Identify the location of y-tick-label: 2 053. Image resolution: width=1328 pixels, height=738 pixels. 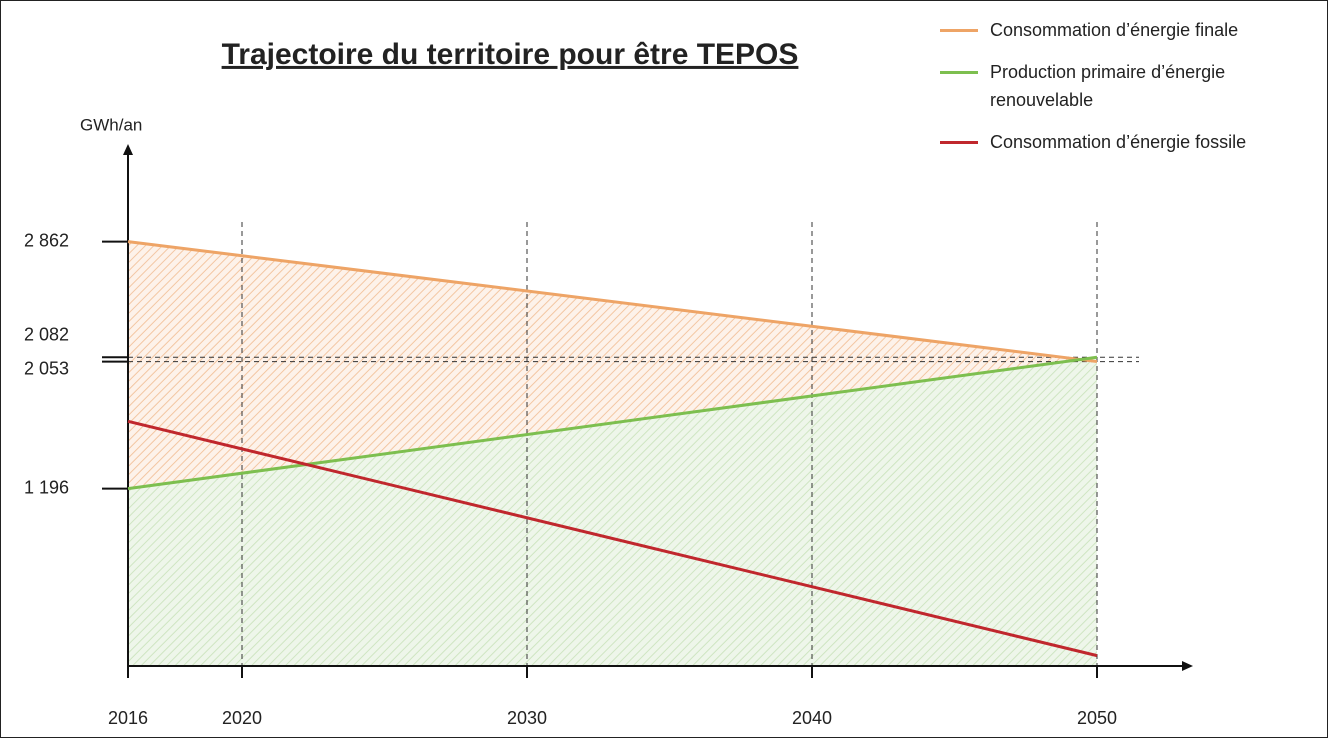
(46, 368).